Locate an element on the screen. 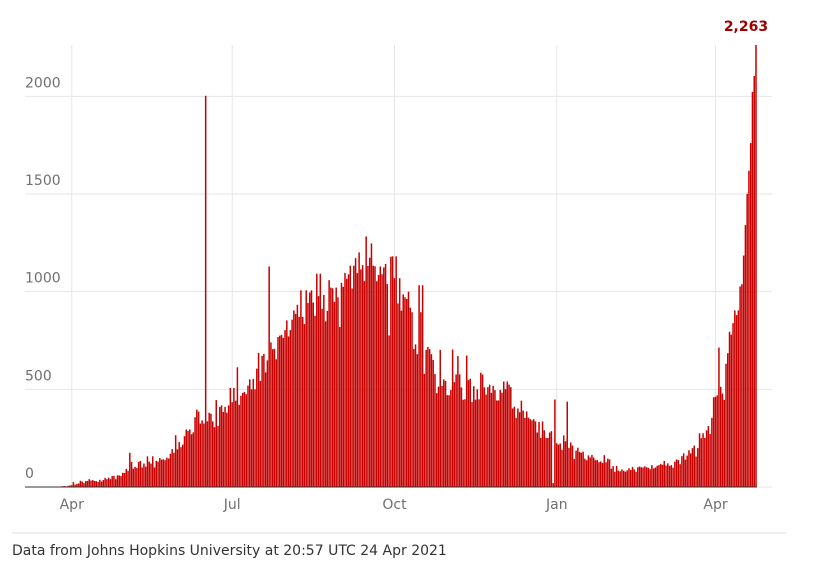 Image resolution: width=826 pixels, height=567 pixels. y-tick-label: 1500 is located at coordinates (43, 181).